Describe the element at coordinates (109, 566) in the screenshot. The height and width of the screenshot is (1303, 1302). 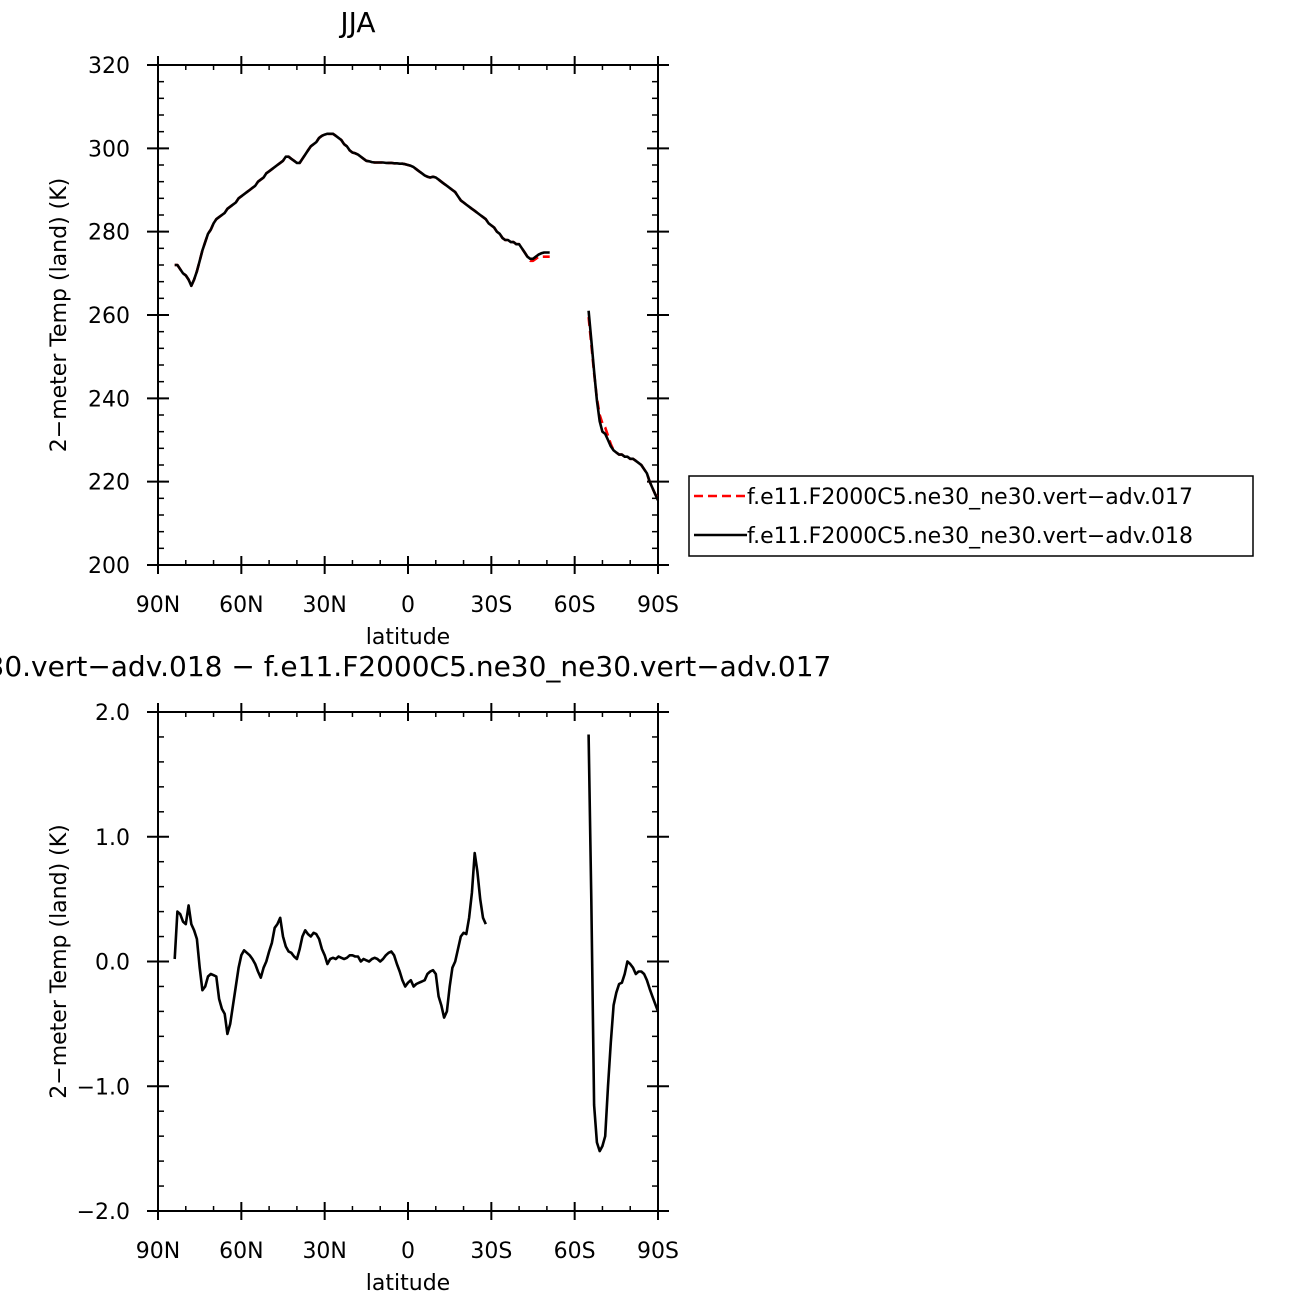
I see `y-tick-label: 200` at that location.